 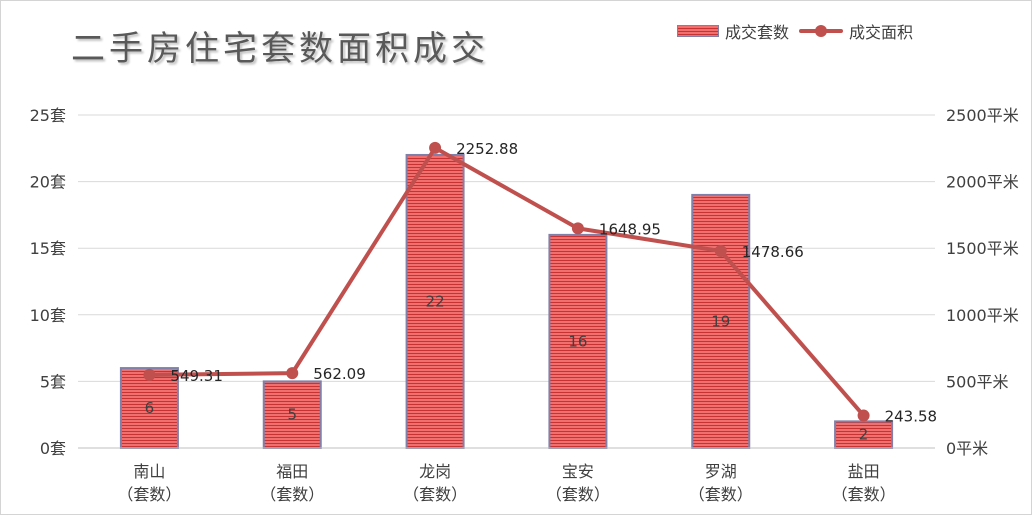 I want to click on legend-item-line: 成交面积, so click(x=856, y=31).